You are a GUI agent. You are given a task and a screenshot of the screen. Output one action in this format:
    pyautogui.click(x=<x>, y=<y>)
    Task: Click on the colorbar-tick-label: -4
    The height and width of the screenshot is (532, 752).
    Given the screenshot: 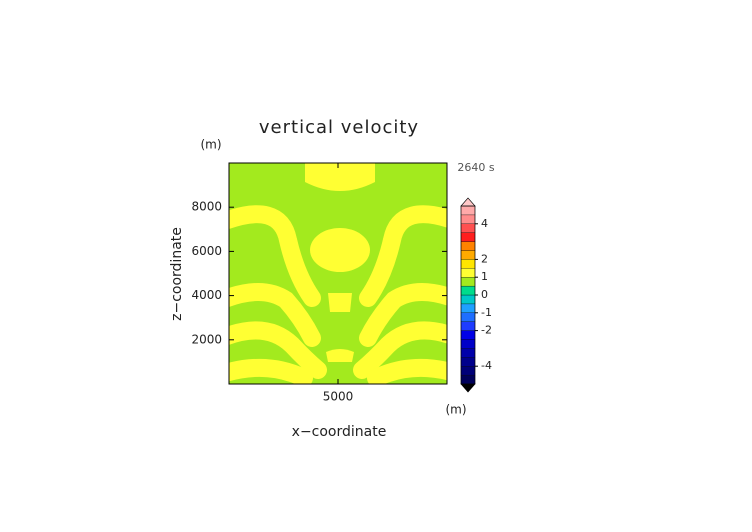 What is the action you would take?
    pyautogui.click(x=486, y=365)
    